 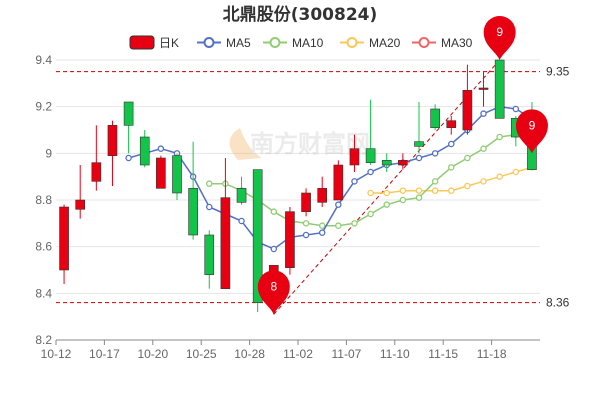 What do you see at coordinates (56, 354) in the screenshot?
I see `x-tick-label: 10-12` at bounding box center [56, 354].